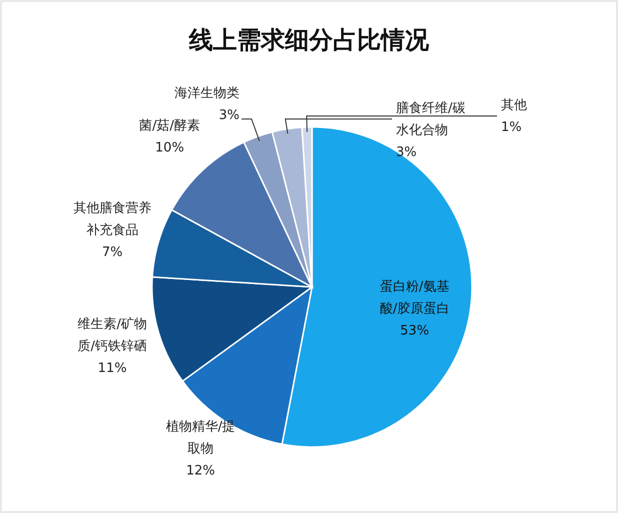 Image resolution: width=618 pixels, height=513 pixels. What do you see at coordinates (415, 330) in the screenshot?
I see `data-label: 53%` at bounding box center [415, 330].